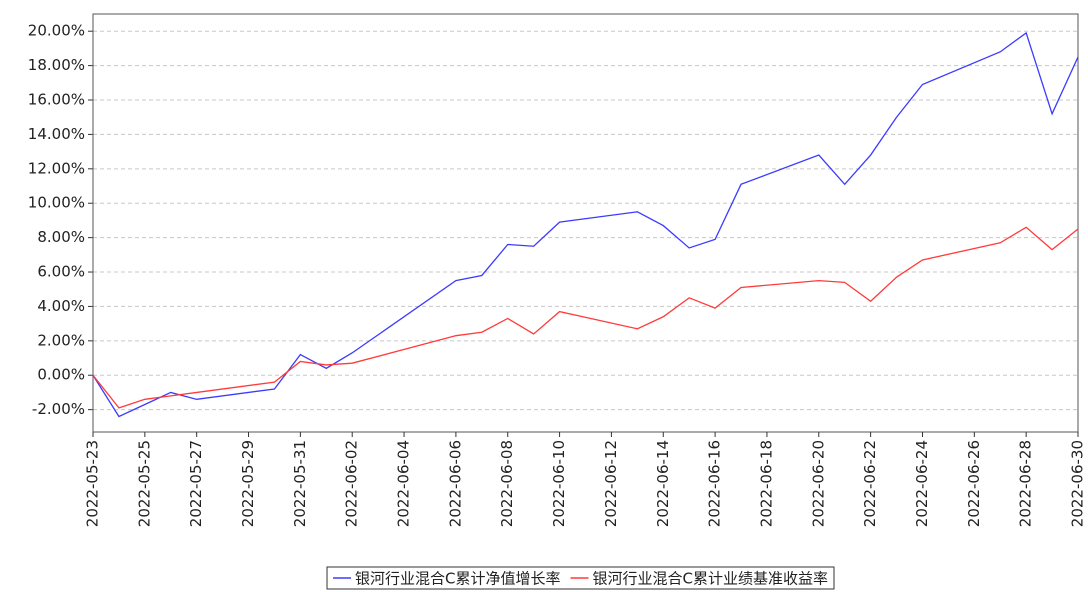  I want to click on y-tick-label: 2.00%, so click(61, 340).